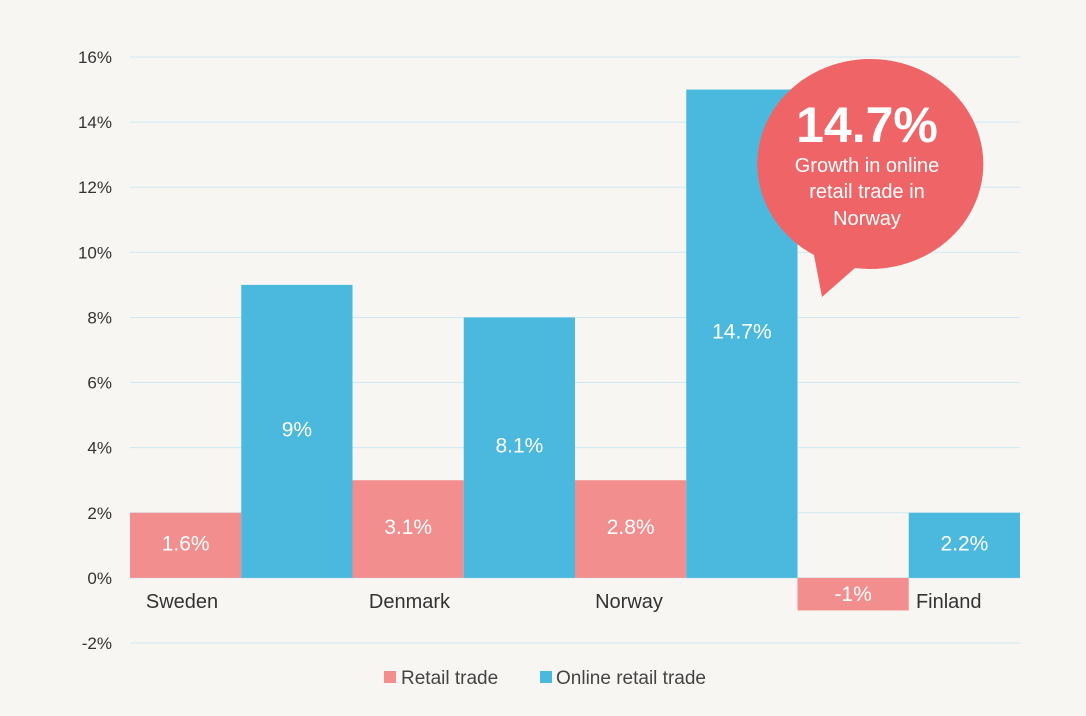  What do you see at coordinates (410, 602) in the screenshot?
I see `category-label: Denmark` at bounding box center [410, 602].